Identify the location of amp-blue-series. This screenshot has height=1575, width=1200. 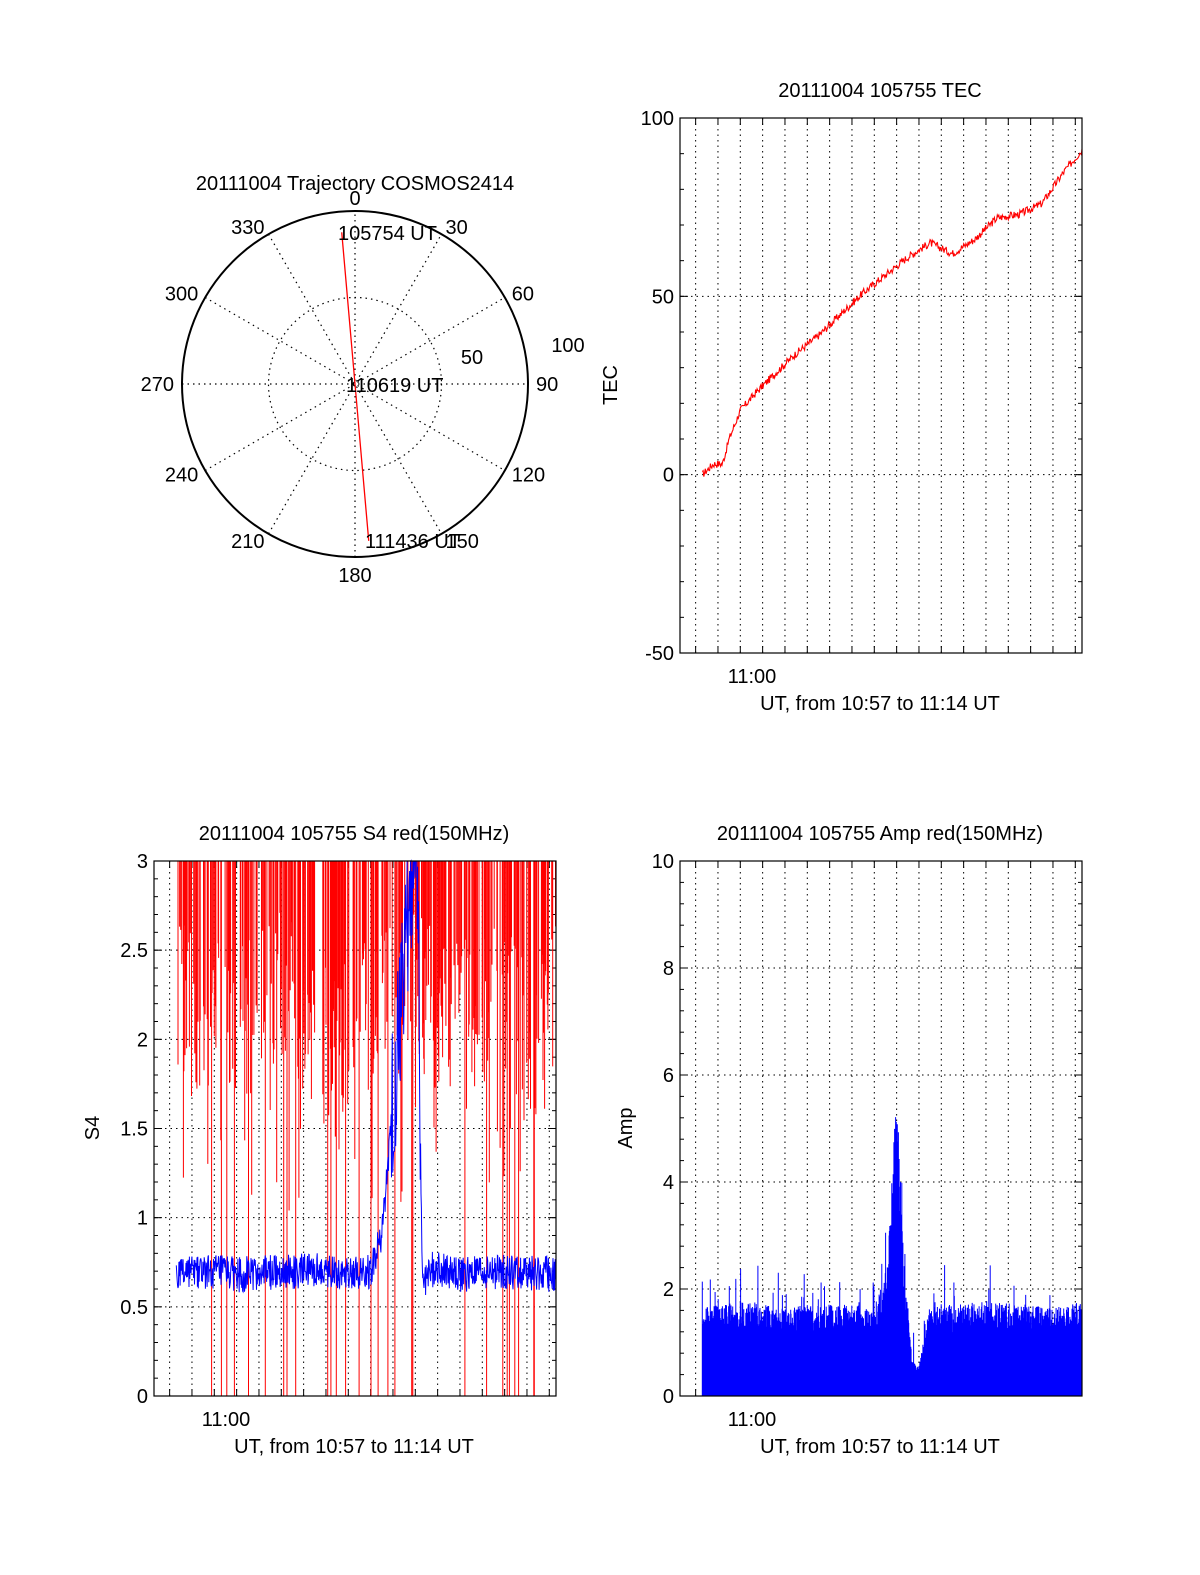
(892, 1256).